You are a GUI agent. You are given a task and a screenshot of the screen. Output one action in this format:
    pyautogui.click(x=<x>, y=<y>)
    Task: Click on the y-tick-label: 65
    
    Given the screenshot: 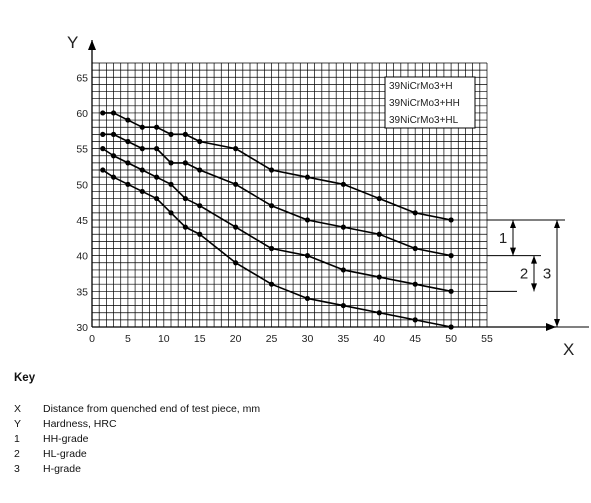 What is the action you would take?
    pyautogui.click(x=82, y=78)
    